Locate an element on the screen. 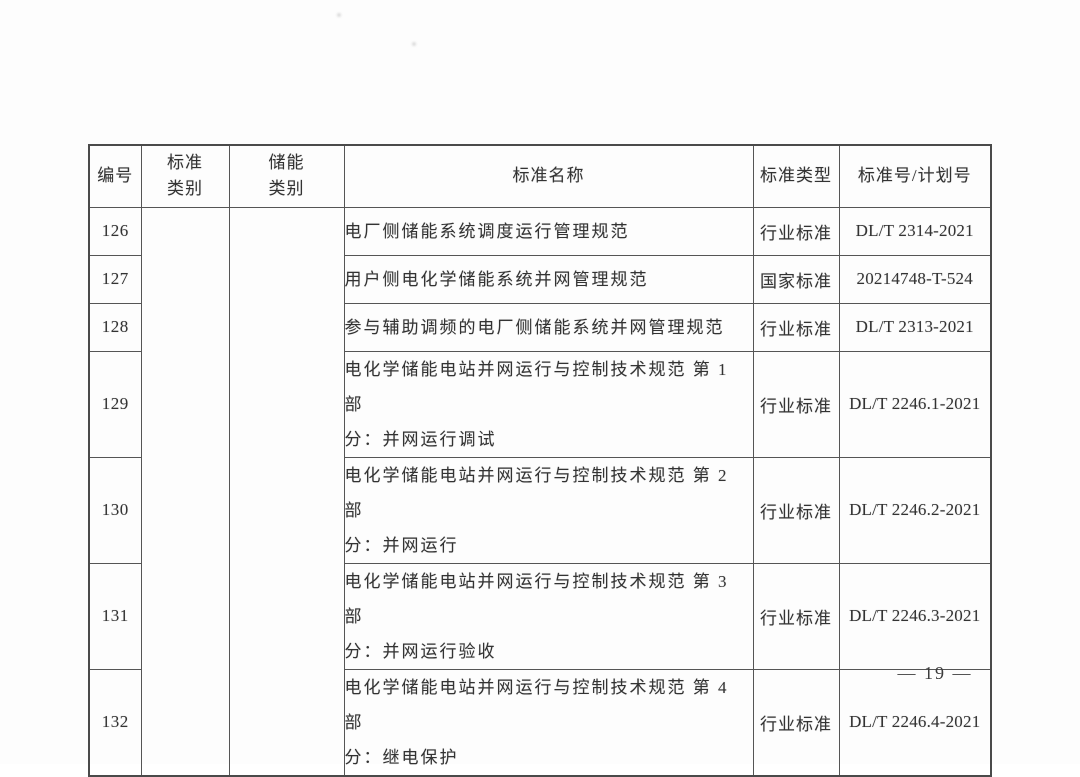  standard-category-merged-cell is located at coordinates (185, 491).